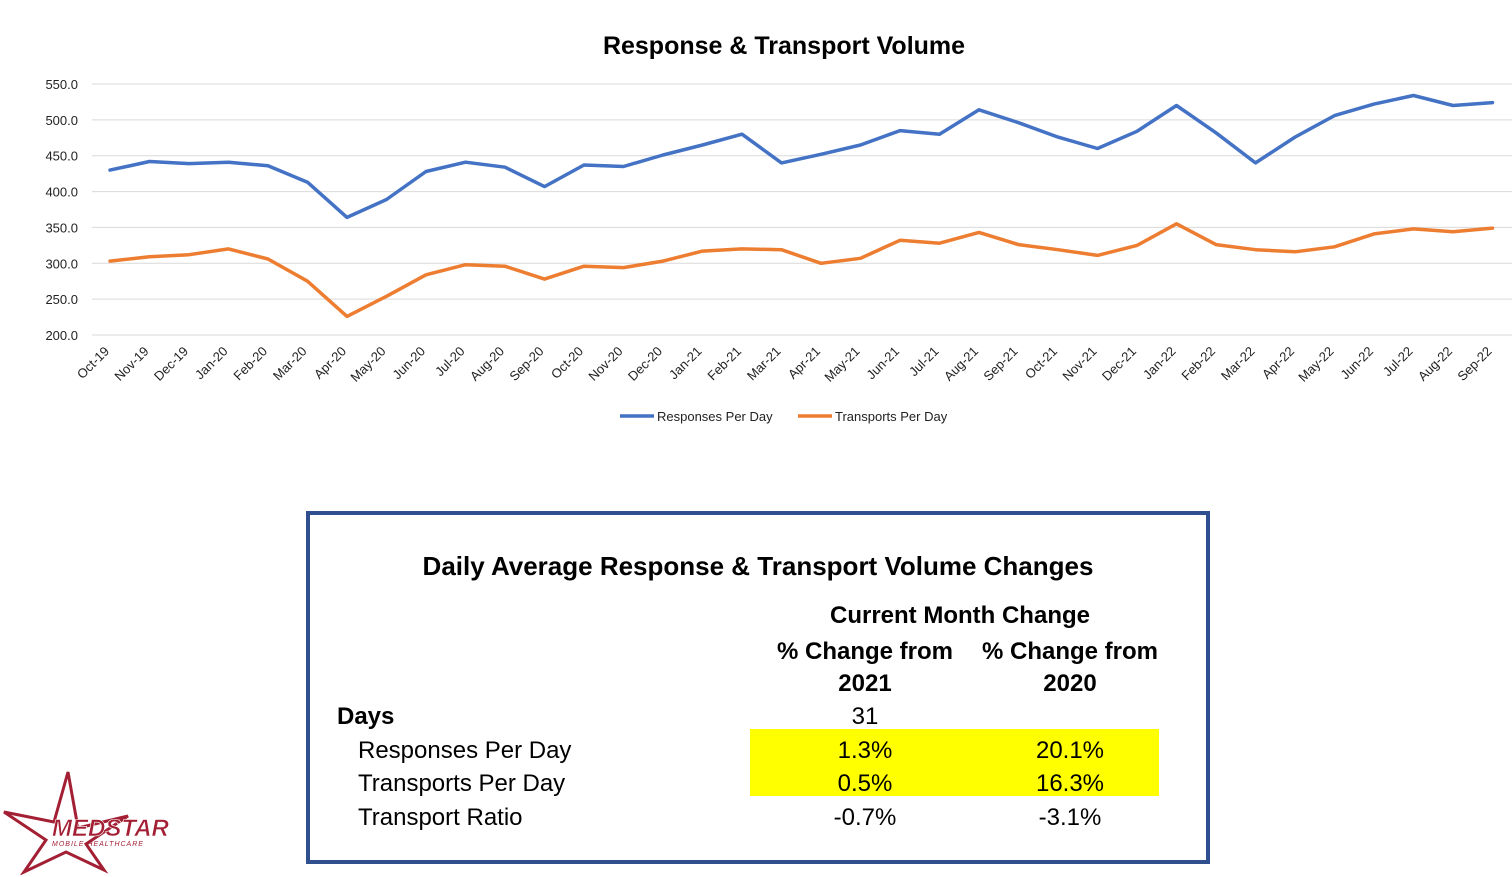 This screenshot has height=877, width=1512. Describe the element at coordinates (645, 364) in the screenshot. I see `x-tick-label: Dec-20` at that location.